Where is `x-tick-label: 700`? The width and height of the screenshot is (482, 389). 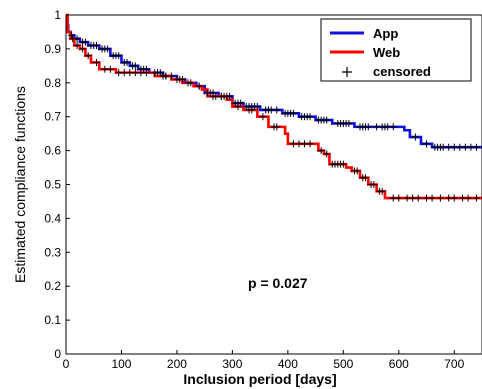
x-tick-label: 700 is located at coordinates (454, 364).